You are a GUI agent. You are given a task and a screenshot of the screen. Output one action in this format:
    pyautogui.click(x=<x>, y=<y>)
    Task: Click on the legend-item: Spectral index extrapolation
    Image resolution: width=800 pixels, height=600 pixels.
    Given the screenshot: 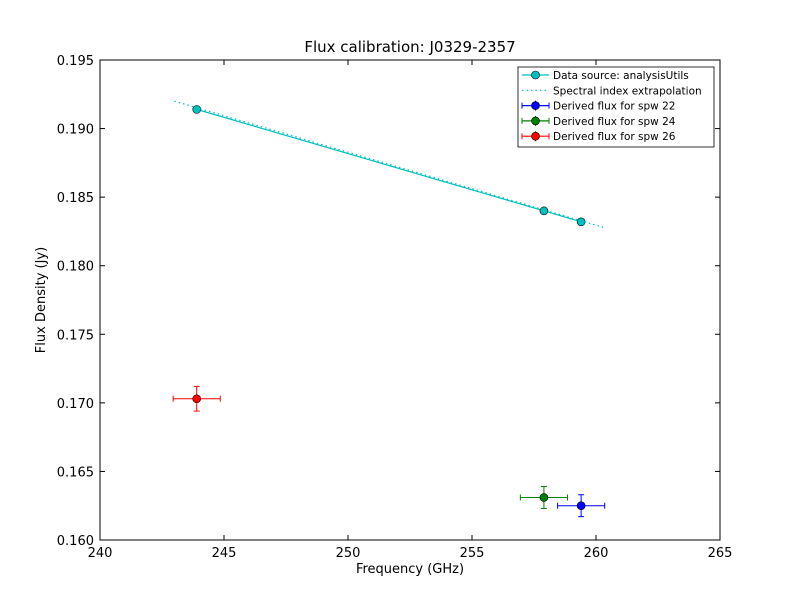 What is the action you would take?
    pyautogui.click(x=612, y=91)
    